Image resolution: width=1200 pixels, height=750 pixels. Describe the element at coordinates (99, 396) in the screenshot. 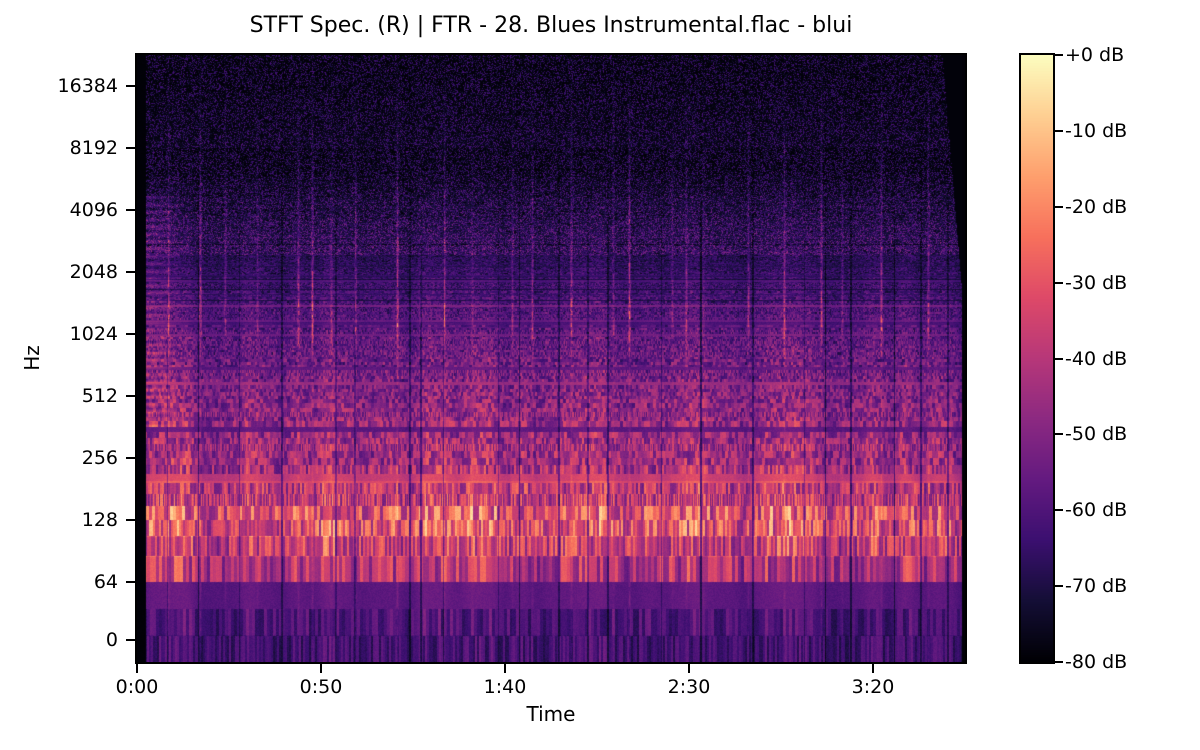

I see `y-tick-label: 512` at that location.